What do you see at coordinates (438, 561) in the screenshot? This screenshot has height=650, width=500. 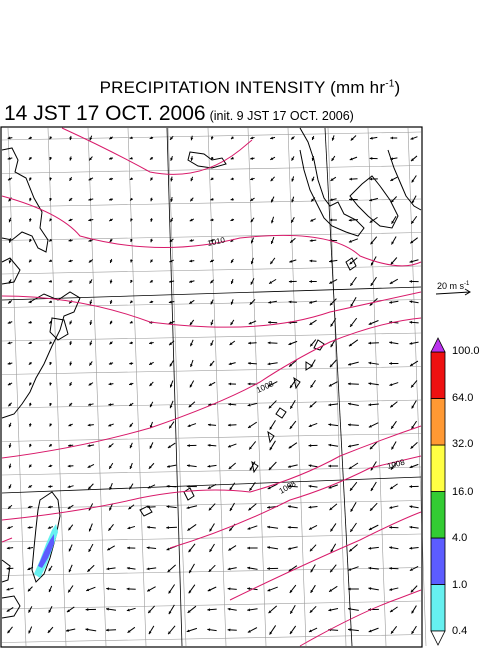 I see `colorbar-segment` at bounding box center [438, 561].